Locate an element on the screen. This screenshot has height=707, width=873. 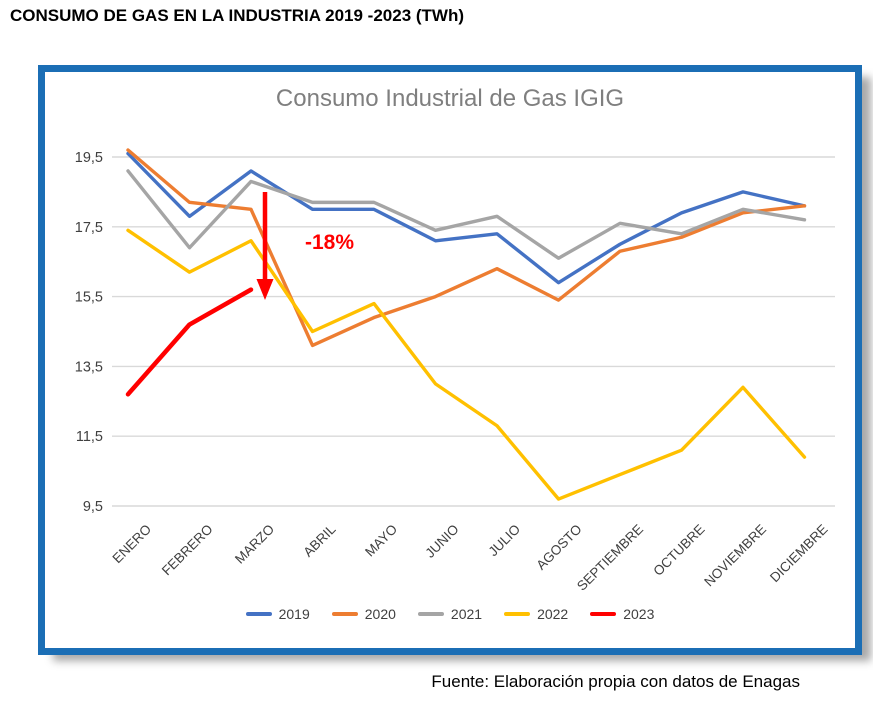
legend-item-2019: 2019 is located at coordinates (277, 614).